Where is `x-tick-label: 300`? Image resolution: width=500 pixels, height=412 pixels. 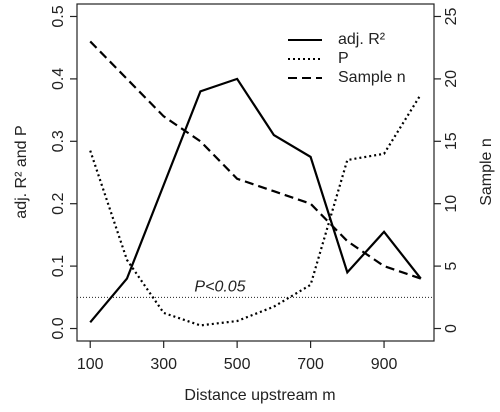
x-tick-label: 300 is located at coordinates (163, 364).